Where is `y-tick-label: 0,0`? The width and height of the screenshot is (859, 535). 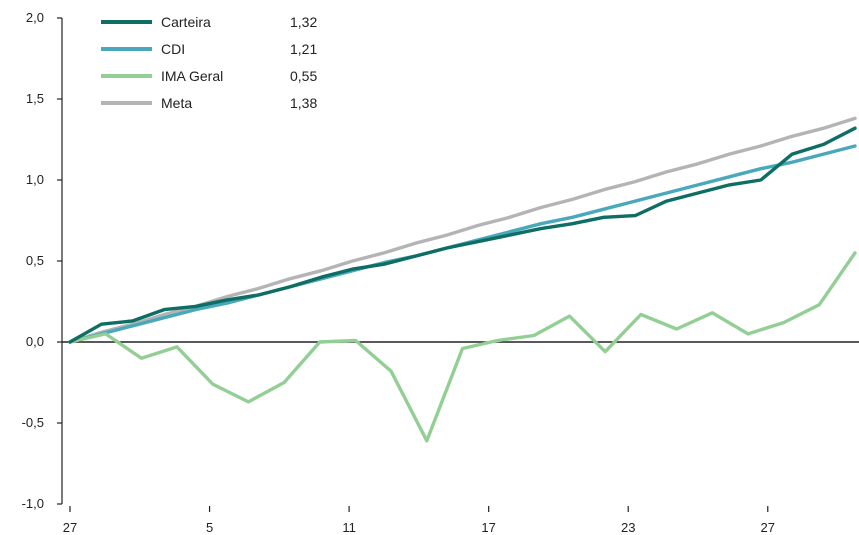 y-tick-label: 0,0 is located at coordinates (35, 341).